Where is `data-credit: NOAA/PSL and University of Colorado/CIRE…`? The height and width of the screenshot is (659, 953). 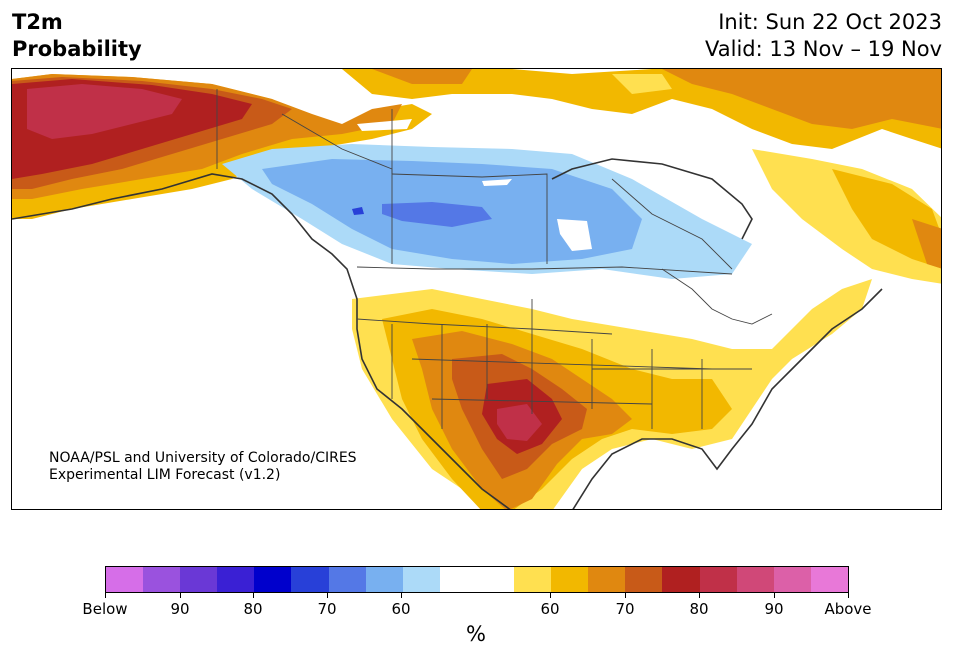
data-credit: NOAA/PSL and University of Colorado/CIRE… is located at coordinates (203, 467).